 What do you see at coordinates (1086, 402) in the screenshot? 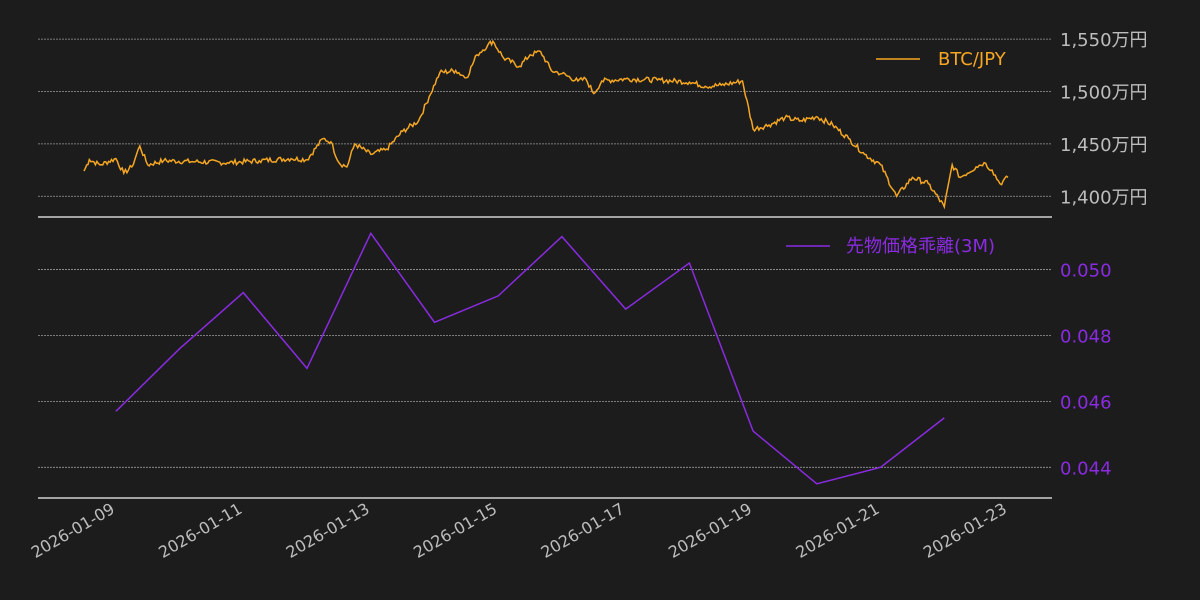
I see `bottom-y-tick-label: 0.046` at bounding box center [1086, 402].